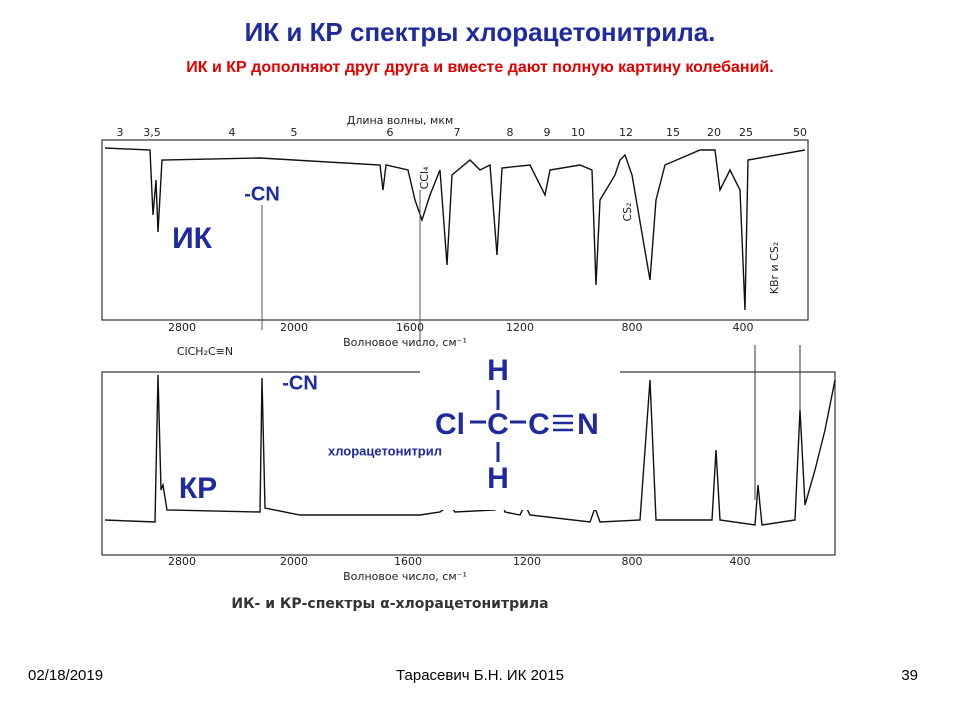 The width and height of the screenshot is (960, 725). Describe the element at coordinates (909, 675) in the screenshot. I see `page-number: 39` at that location.